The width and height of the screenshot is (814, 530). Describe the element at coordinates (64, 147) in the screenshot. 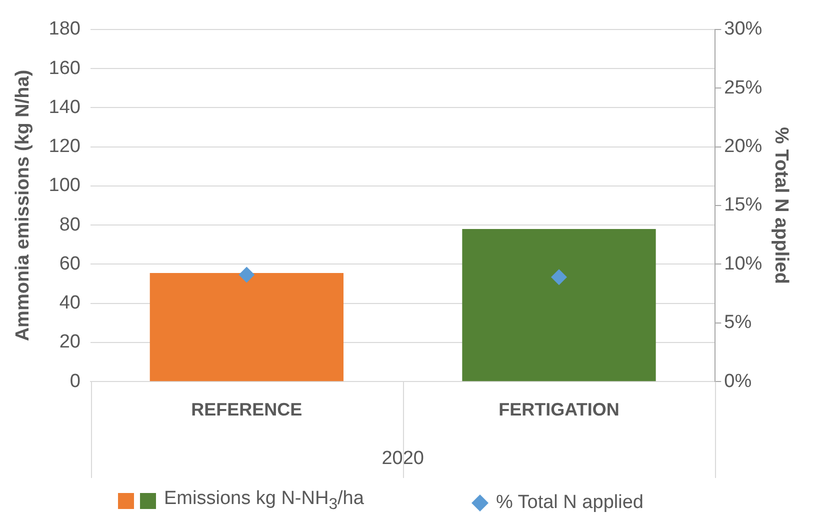

I see `y-tick-label: 120` at that location.